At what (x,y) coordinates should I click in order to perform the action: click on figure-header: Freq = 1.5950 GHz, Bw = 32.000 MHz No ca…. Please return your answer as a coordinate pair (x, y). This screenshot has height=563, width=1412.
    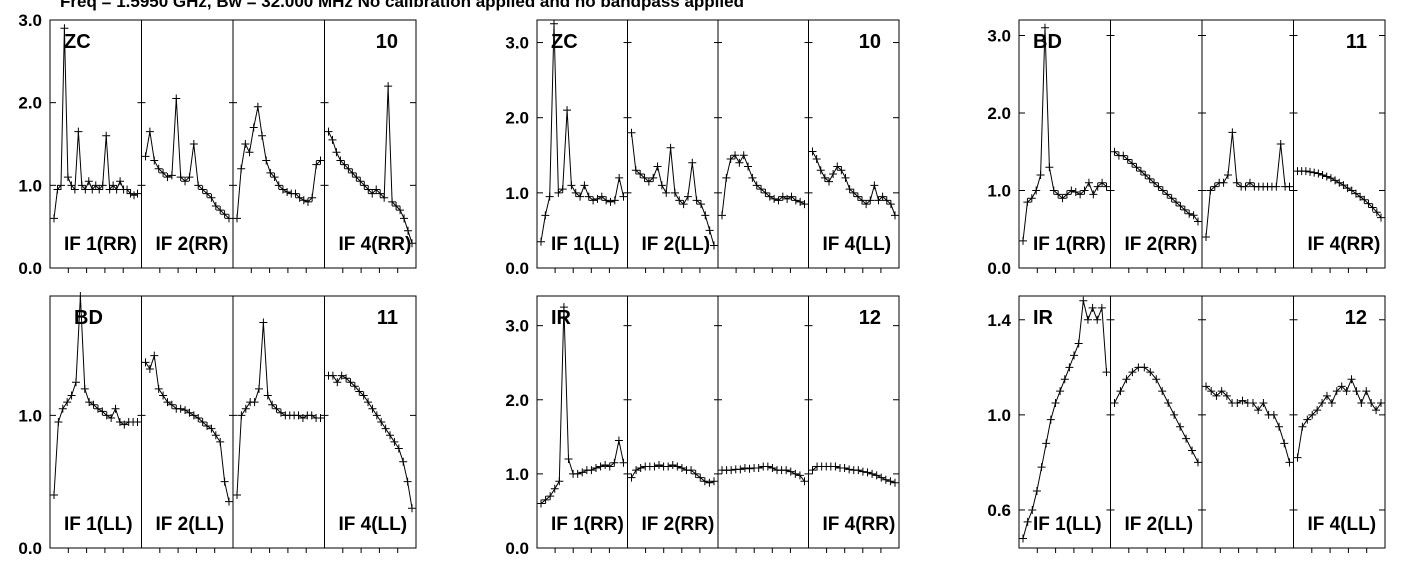
    Looking at the image, I should click on (402, 5).